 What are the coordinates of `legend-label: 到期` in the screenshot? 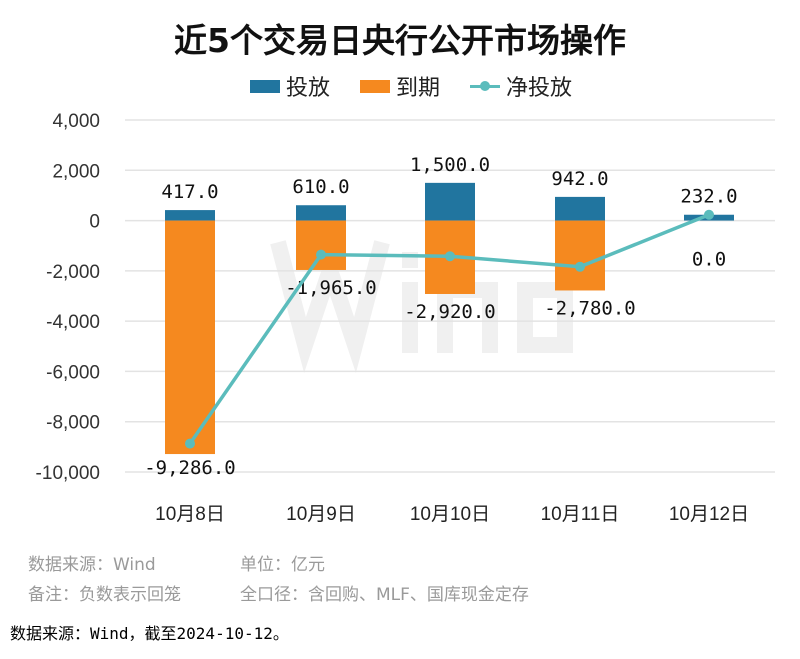 It's located at (418, 88).